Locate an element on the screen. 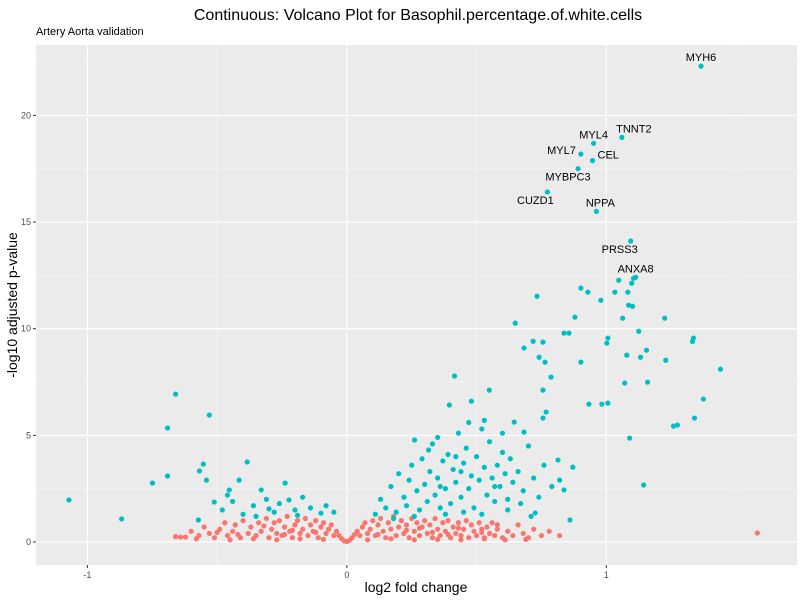  y-tick-label: 15 is located at coordinates (26, 222).